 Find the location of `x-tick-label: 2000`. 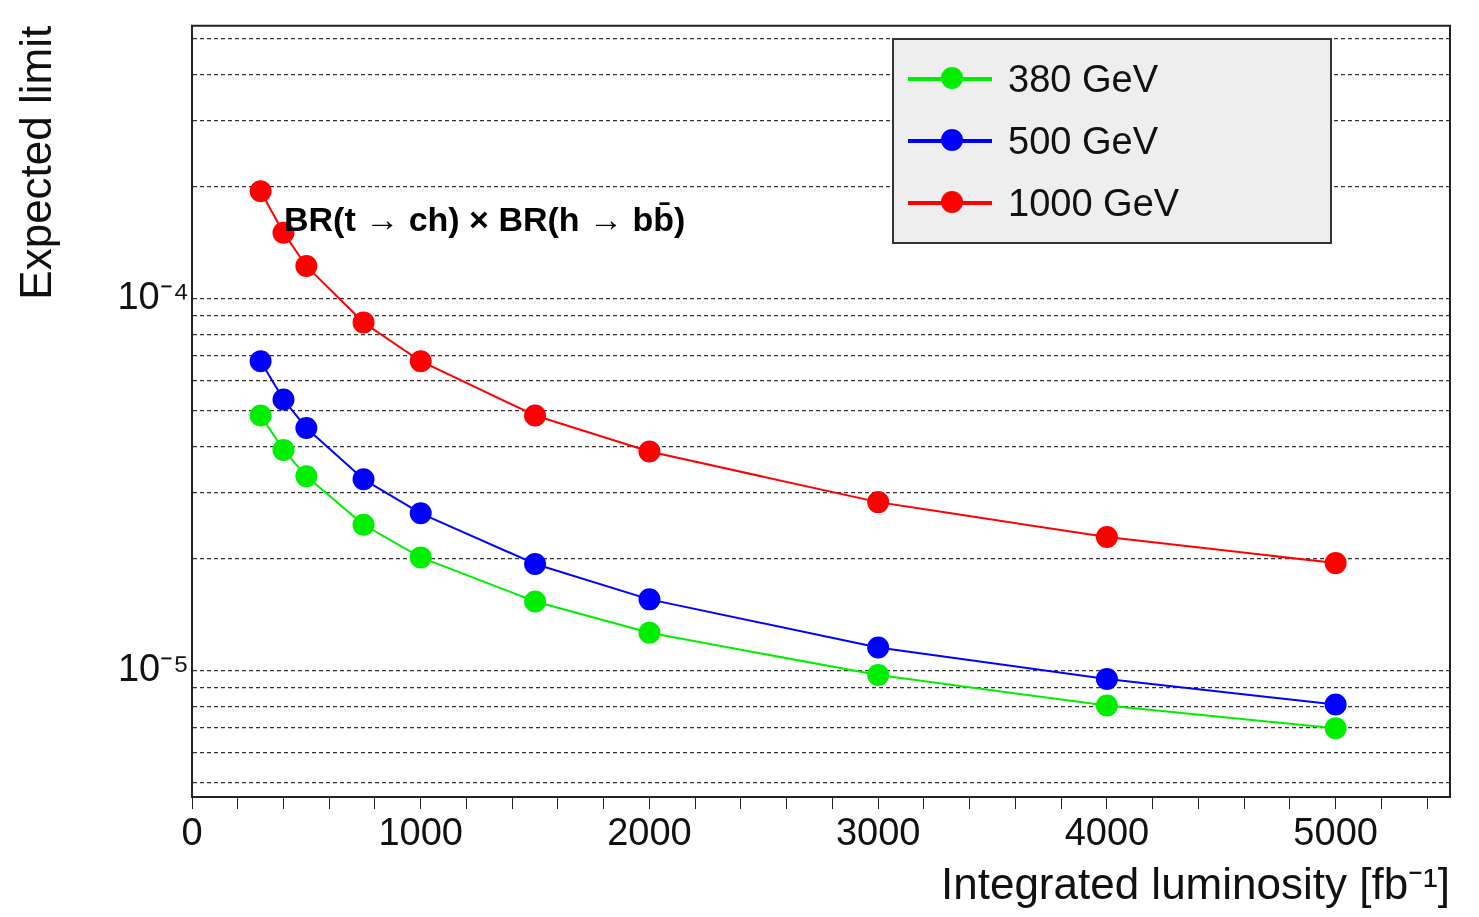

x-tick-label: 2000 is located at coordinates (649, 832).